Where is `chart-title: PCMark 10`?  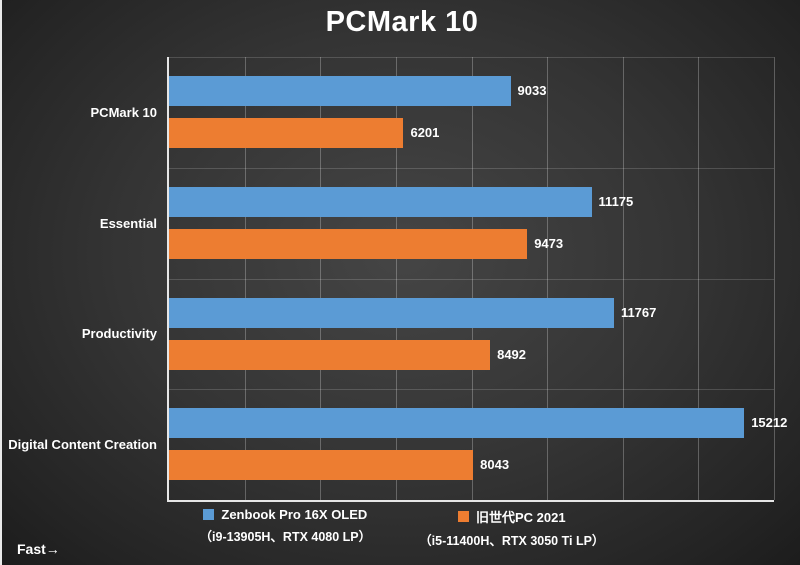
chart-title: PCMark 10 is located at coordinates (402, 22).